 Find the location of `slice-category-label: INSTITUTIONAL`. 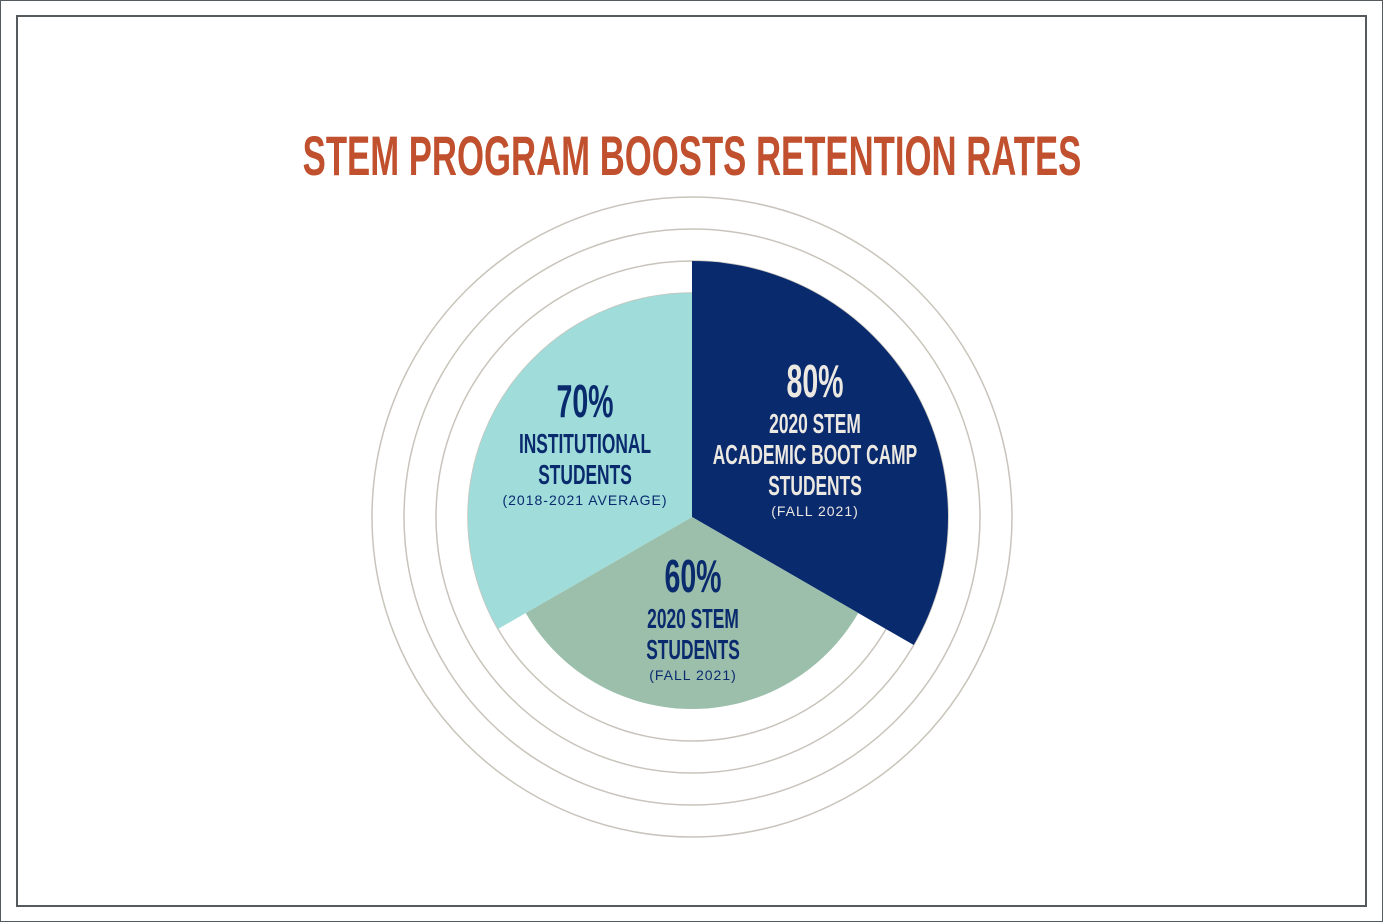

slice-category-label: INSTITUTIONAL is located at coordinates (585, 443).